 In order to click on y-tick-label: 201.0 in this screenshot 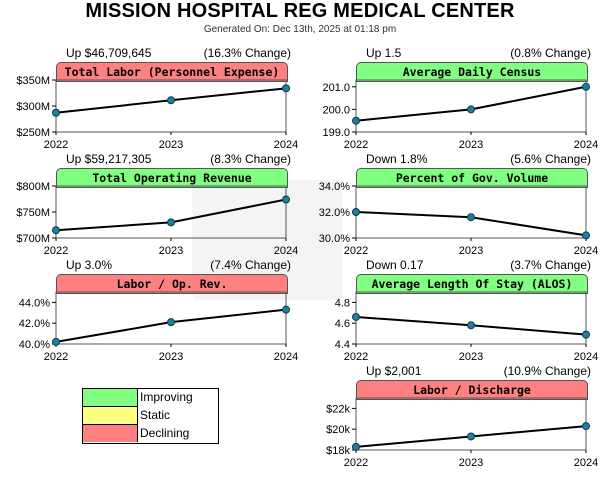, I will do `click(336, 88)`.